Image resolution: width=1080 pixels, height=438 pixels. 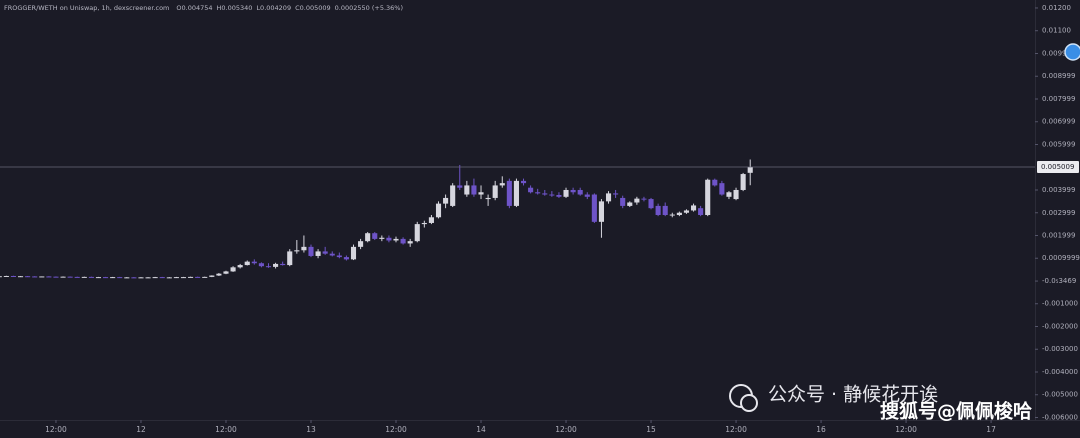 I want to click on watermark-text: 搜狐号@佩佩梭哈, so click(x=956, y=411).